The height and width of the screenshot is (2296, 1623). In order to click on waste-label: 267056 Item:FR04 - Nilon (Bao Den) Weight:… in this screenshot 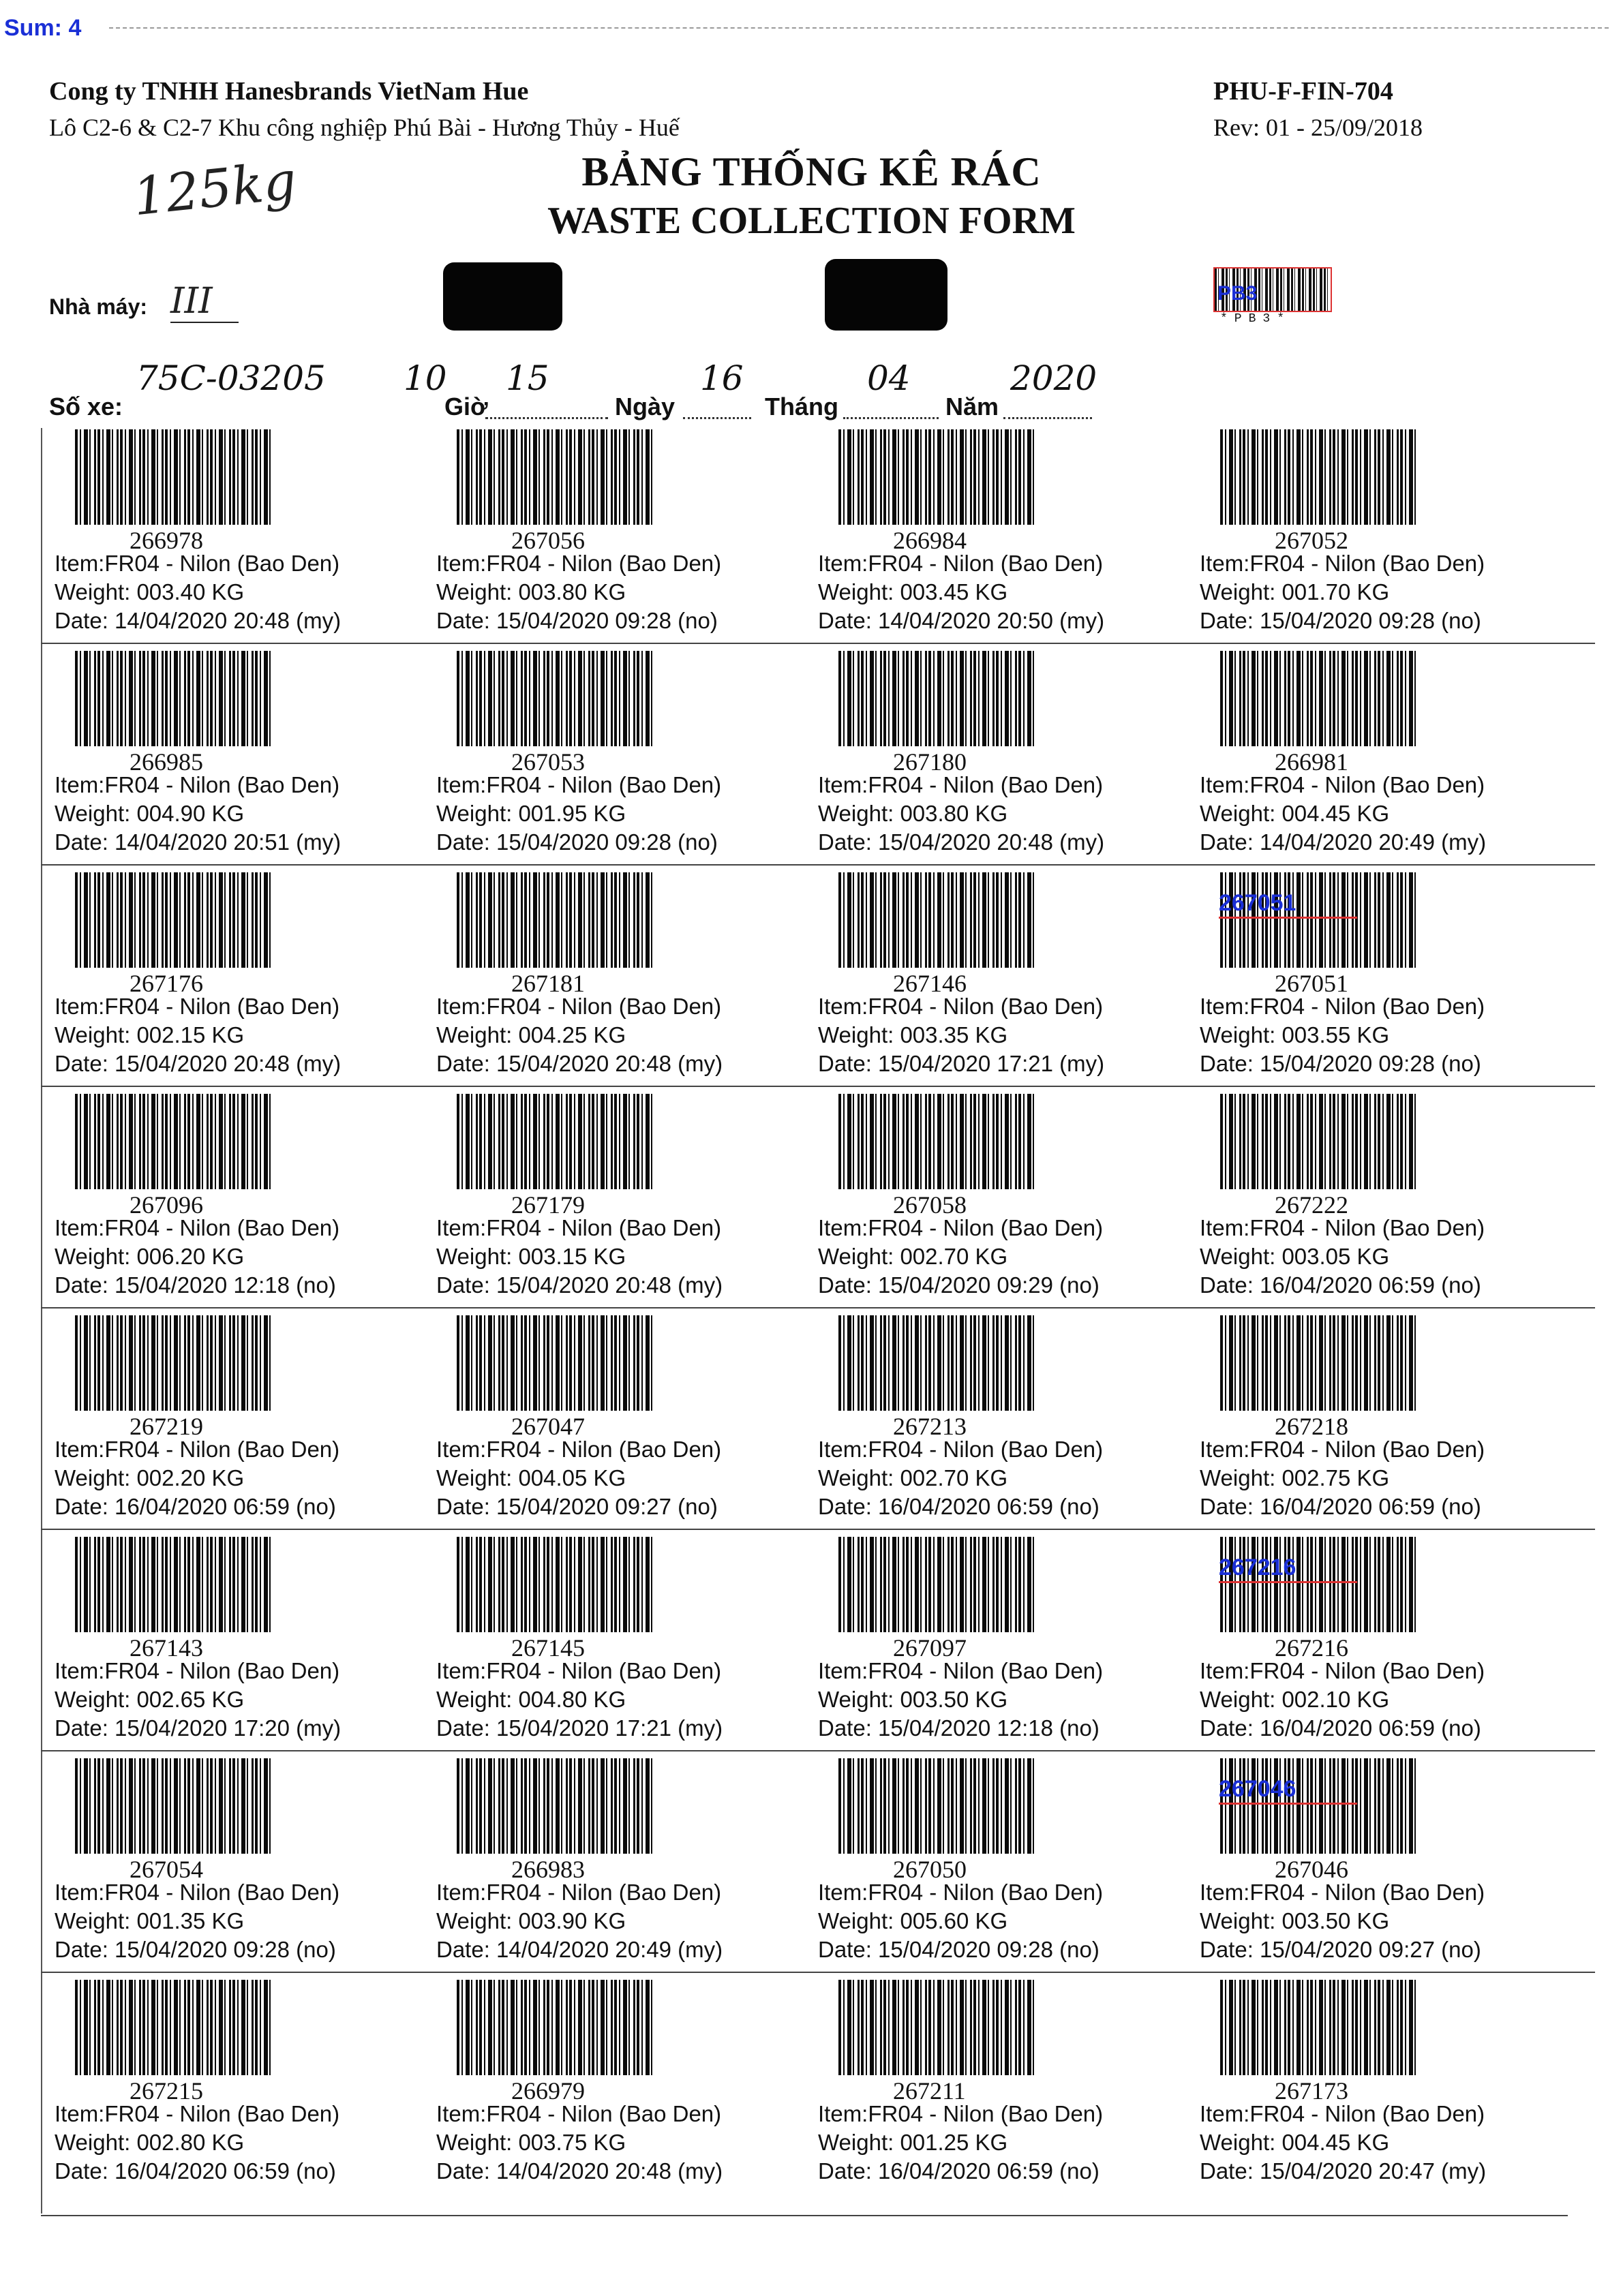, I will do `click(620, 538)`.